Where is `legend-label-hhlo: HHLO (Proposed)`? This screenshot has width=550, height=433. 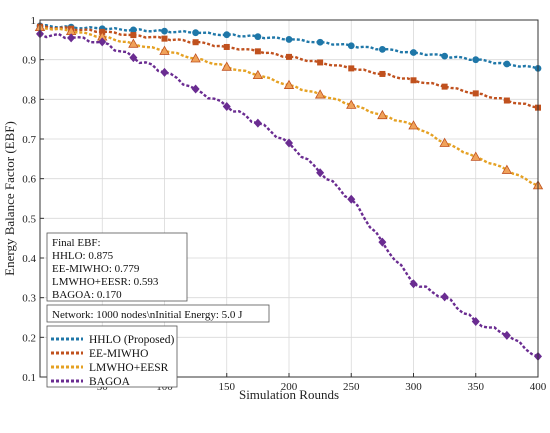 legend-label-hhlo: HHLO (Proposed) is located at coordinates (131, 340).